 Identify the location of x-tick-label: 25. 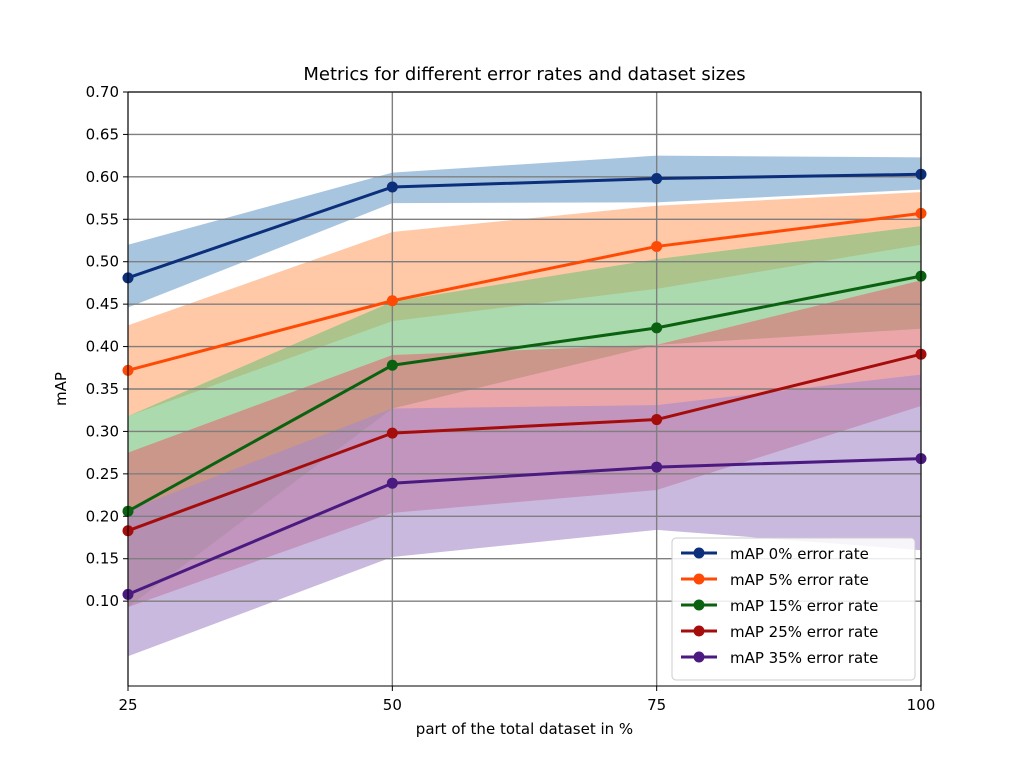
(127, 705).